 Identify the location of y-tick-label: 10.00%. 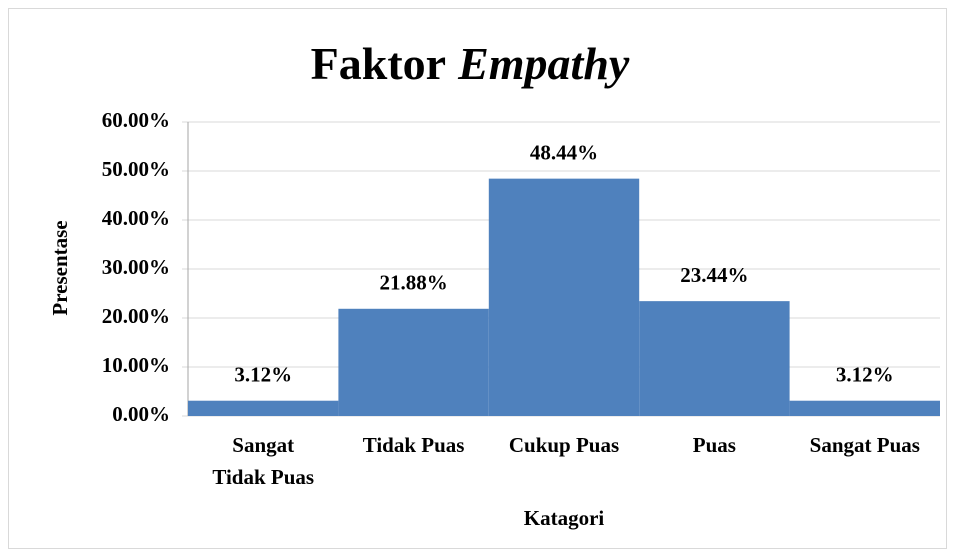
(136, 365).